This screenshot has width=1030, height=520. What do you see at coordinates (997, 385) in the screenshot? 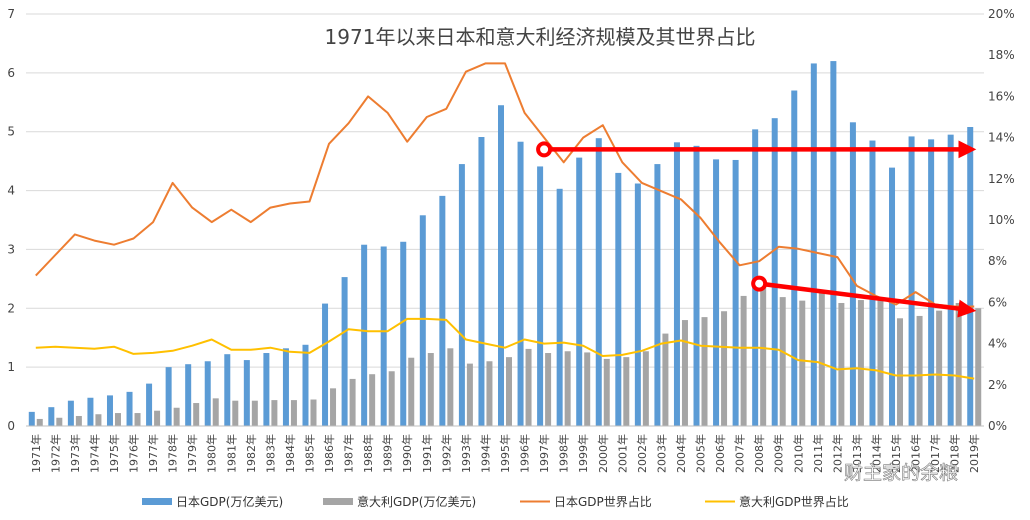
I see `y-right-tick-label: 2%` at bounding box center [997, 385].